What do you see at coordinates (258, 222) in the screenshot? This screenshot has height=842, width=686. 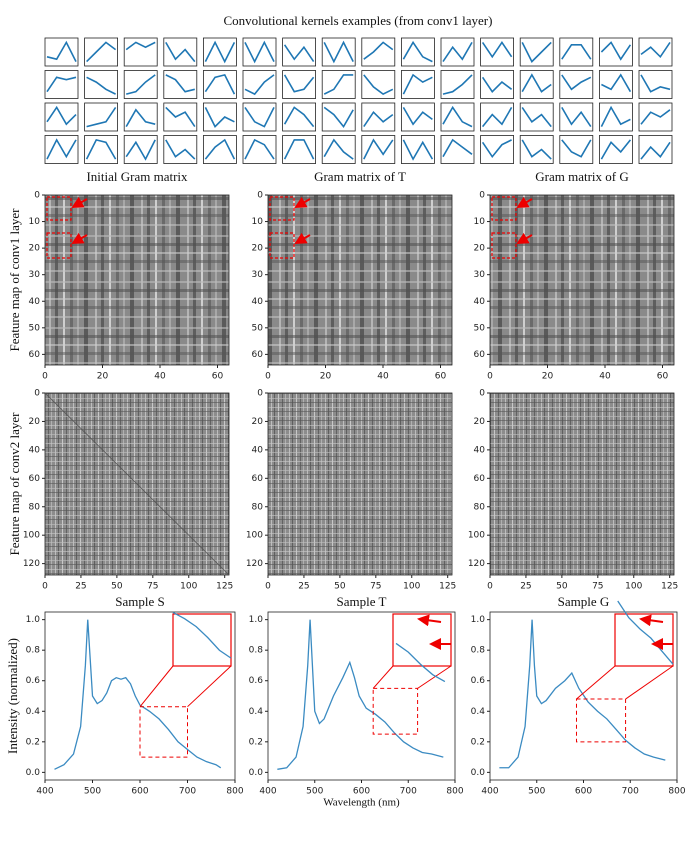 I see `y-tick-label: 10` at bounding box center [258, 222].